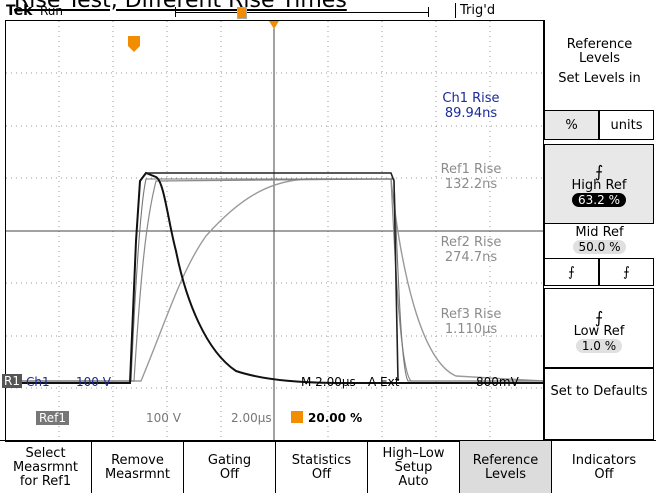 Image resolution: width=656 pixels, height=493 pixels. I want to click on mid-ref-label: Mid Ref, so click(599, 232).